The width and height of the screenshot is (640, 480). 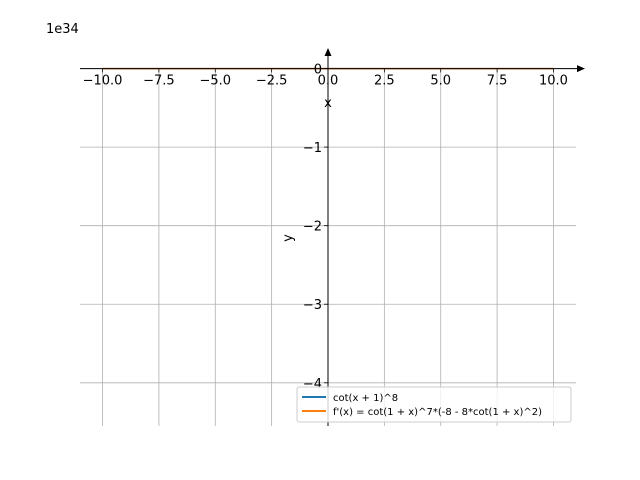 I want to click on y-tick-label-3: −3, so click(x=312, y=305).